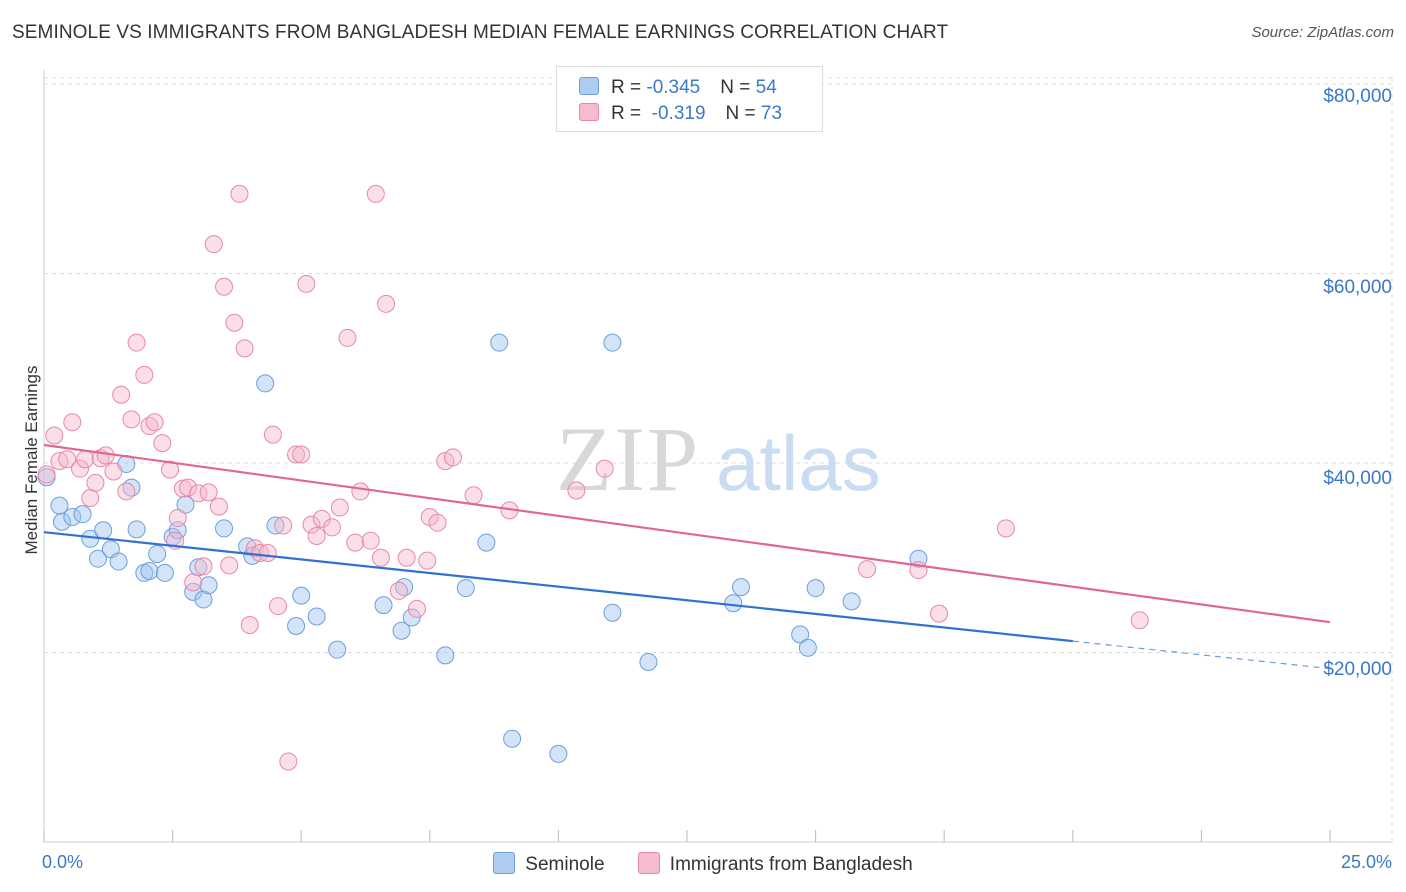  I want to click on bottom-legend: Seminole Immigrants from Bangladesh, so click(703, 864).